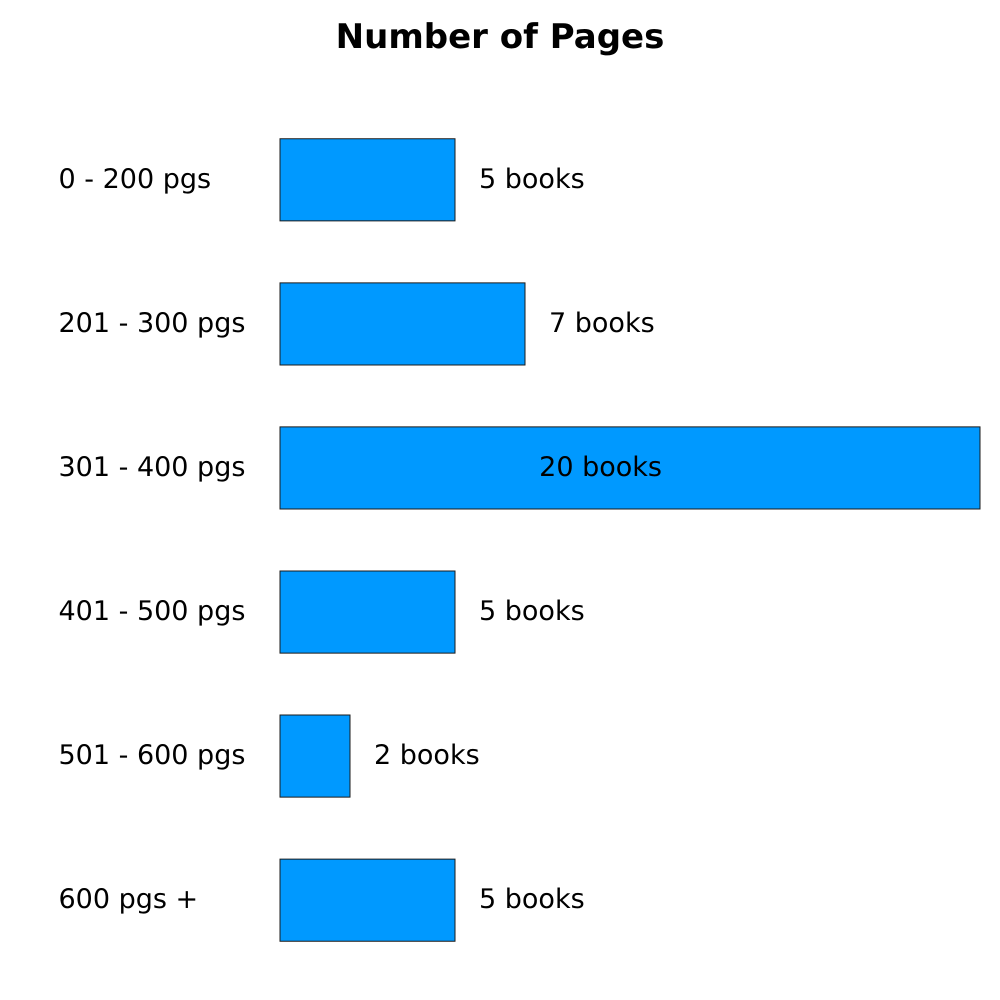 The height and width of the screenshot is (1000, 1000). Describe the element at coordinates (602, 323) in the screenshot. I see `data-label: 7 books` at that location.